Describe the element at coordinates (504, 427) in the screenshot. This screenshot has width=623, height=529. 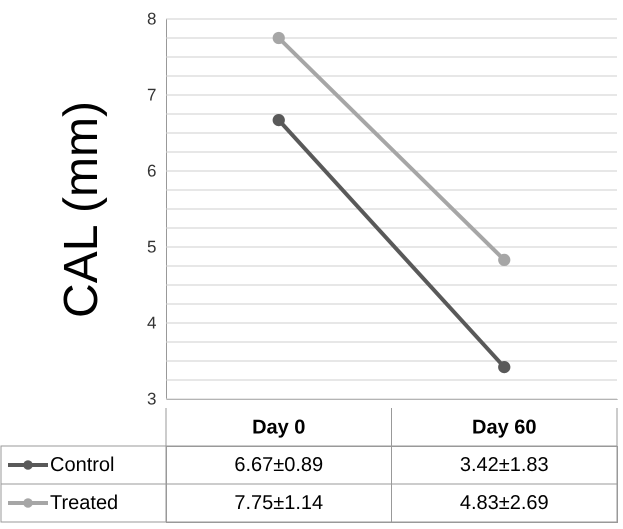
I see `x-tick-label: Day 60` at that location.